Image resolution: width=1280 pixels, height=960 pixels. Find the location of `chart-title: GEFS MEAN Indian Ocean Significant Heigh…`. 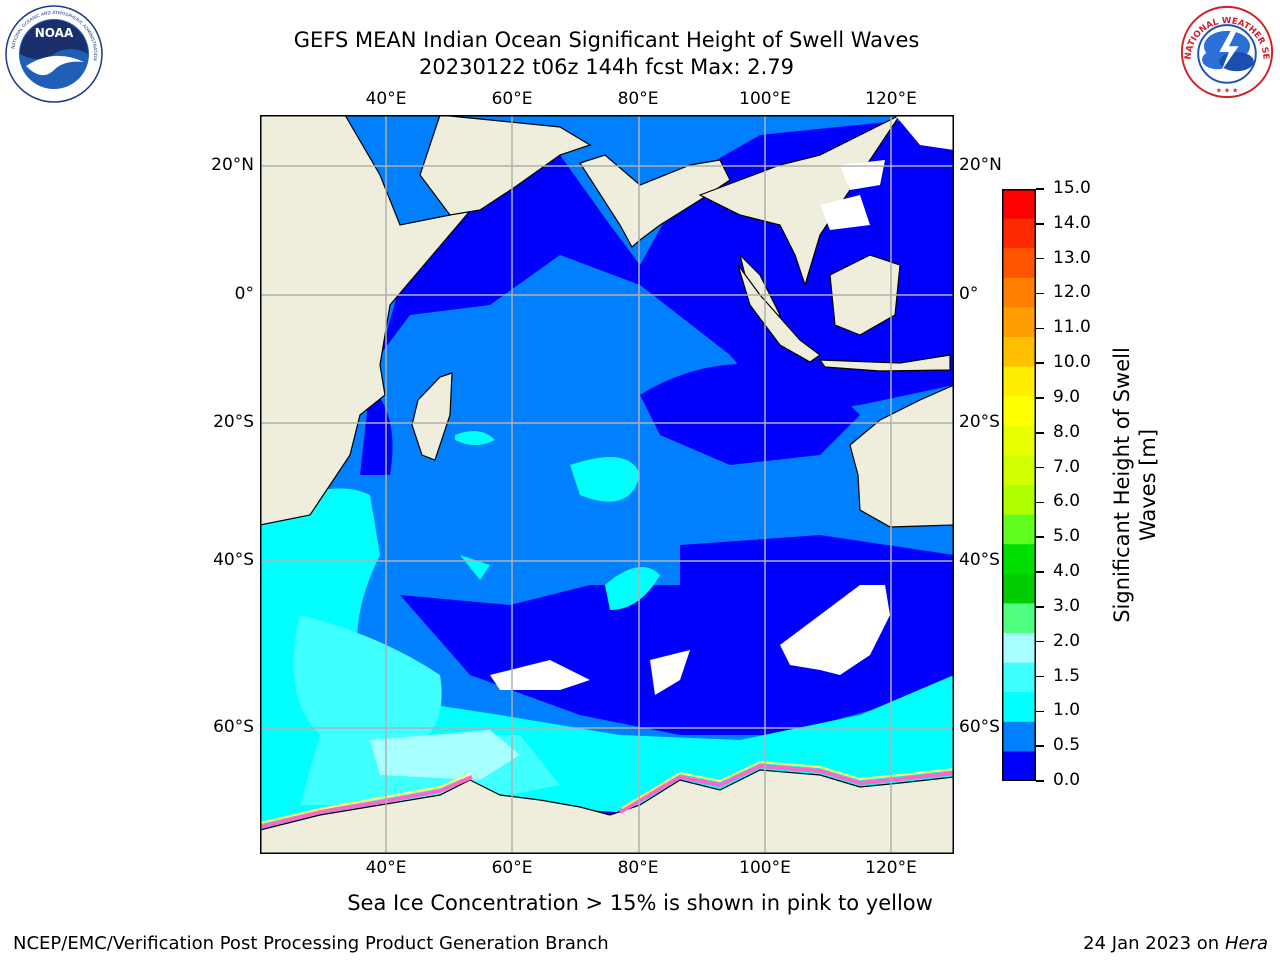

chart-title: GEFS MEAN Indian Ocean Significant Heigh… is located at coordinates (606, 40).